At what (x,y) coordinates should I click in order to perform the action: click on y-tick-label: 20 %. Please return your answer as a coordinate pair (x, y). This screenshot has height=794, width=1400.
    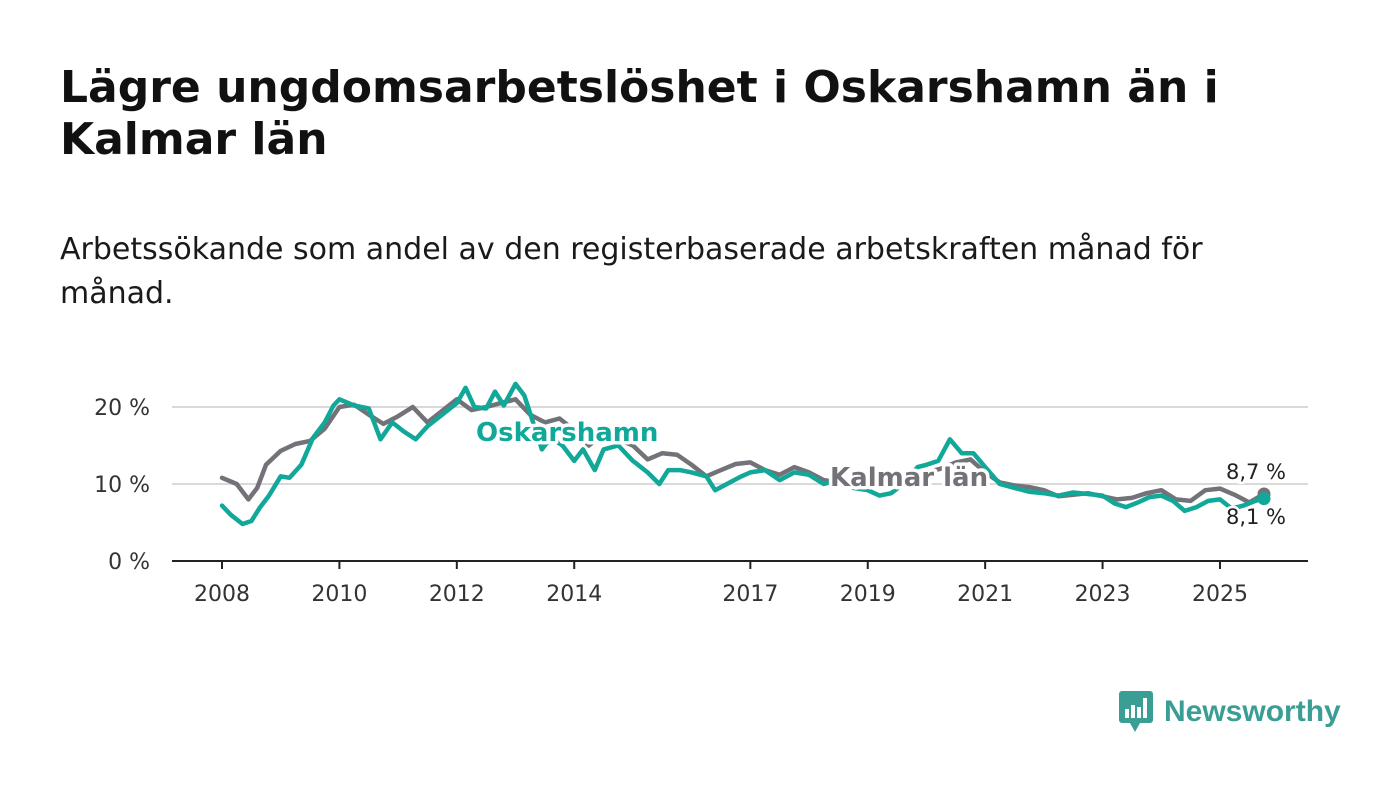
    Looking at the image, I should click on (122, 408).